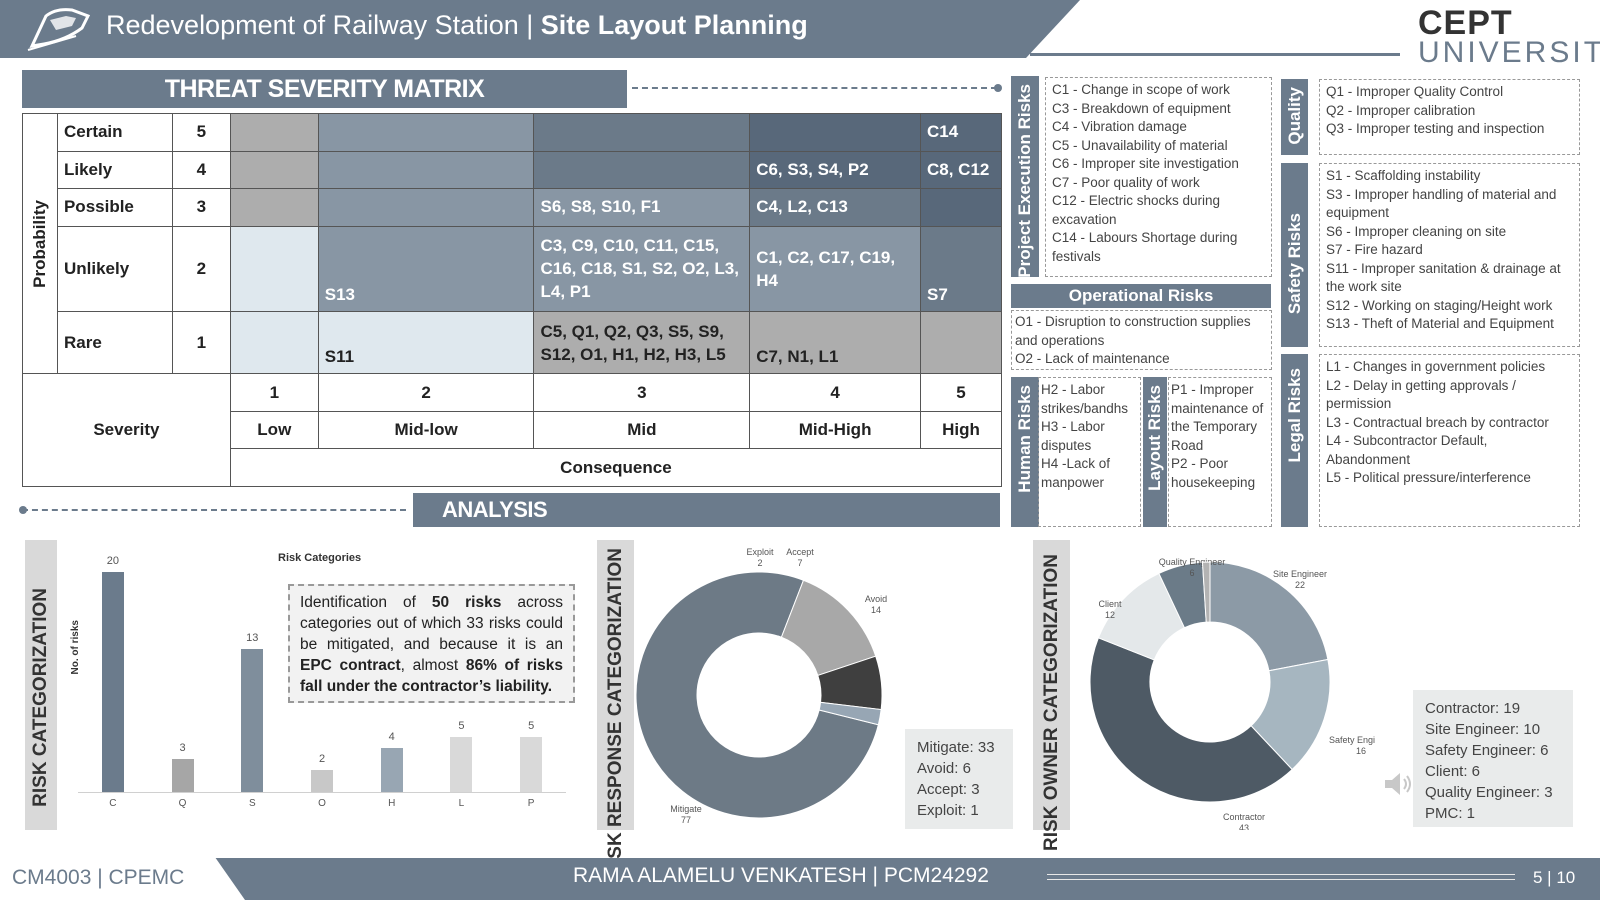 The width and height of the screenshot is (1600, 900). I want to click on risk-response-sidebar: RISK RESPONSE CATEGORIZATION, so click(615, 709).